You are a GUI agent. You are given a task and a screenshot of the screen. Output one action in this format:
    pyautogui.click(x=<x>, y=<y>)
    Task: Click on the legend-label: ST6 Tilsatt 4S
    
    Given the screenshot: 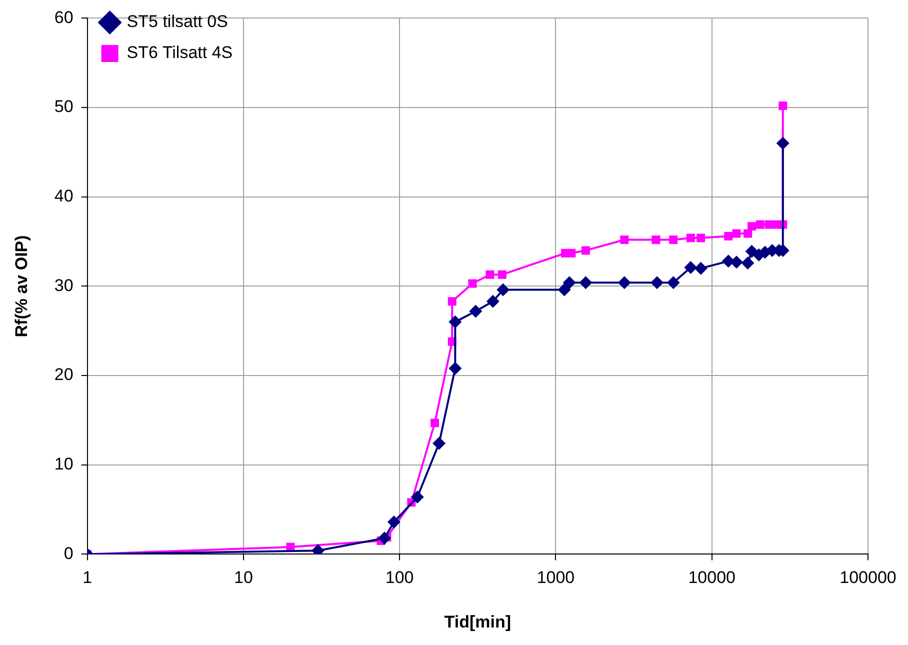 What is the action you would take?
    pyautogui.click(x=179, y=52)
    